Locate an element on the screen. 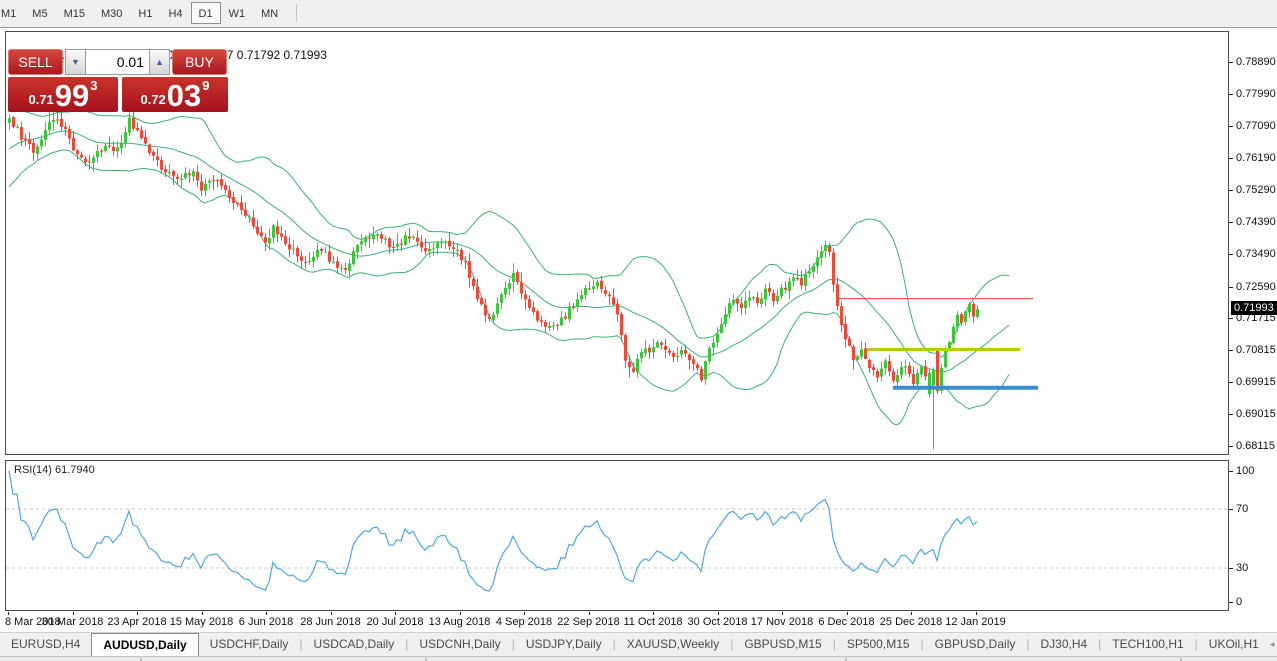  status-bar-divider is located at coordinates (426, 659).